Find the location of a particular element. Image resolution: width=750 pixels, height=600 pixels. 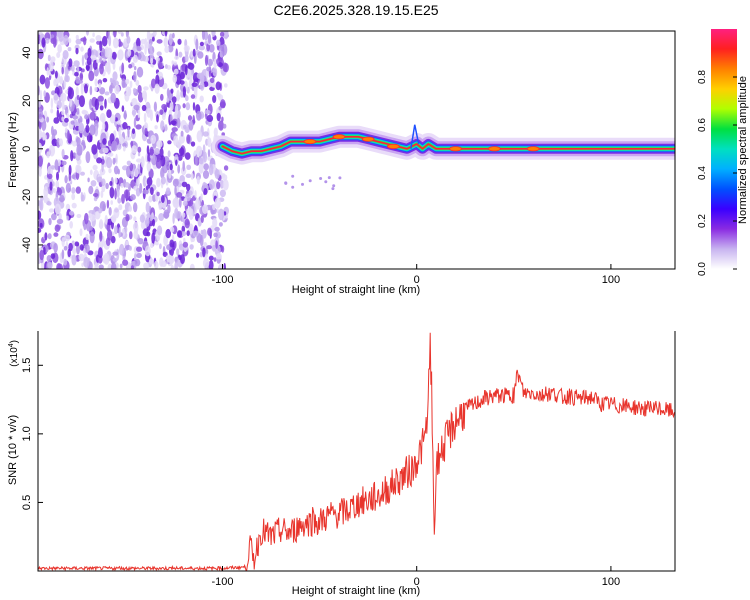

y-tick-label: 40 is located at coordinates (27, 53).